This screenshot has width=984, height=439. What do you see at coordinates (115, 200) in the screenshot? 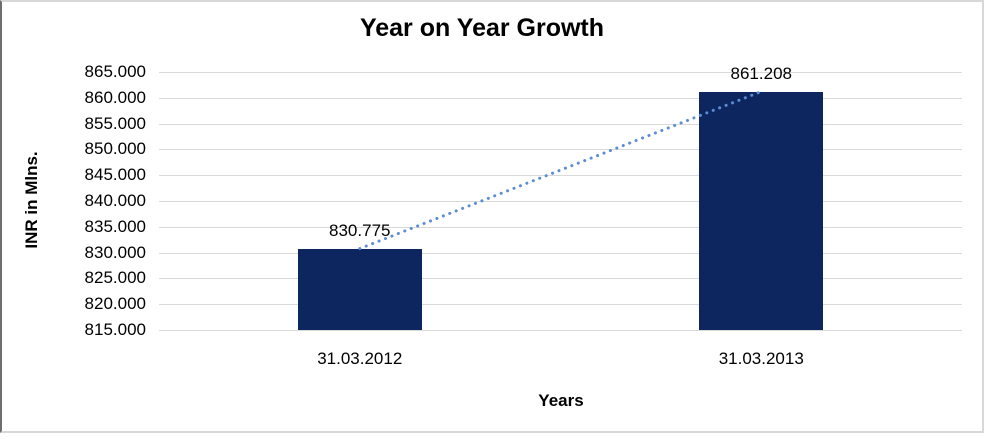
I see `y-tick-label: 840.000` at bounding box center [115, 200].